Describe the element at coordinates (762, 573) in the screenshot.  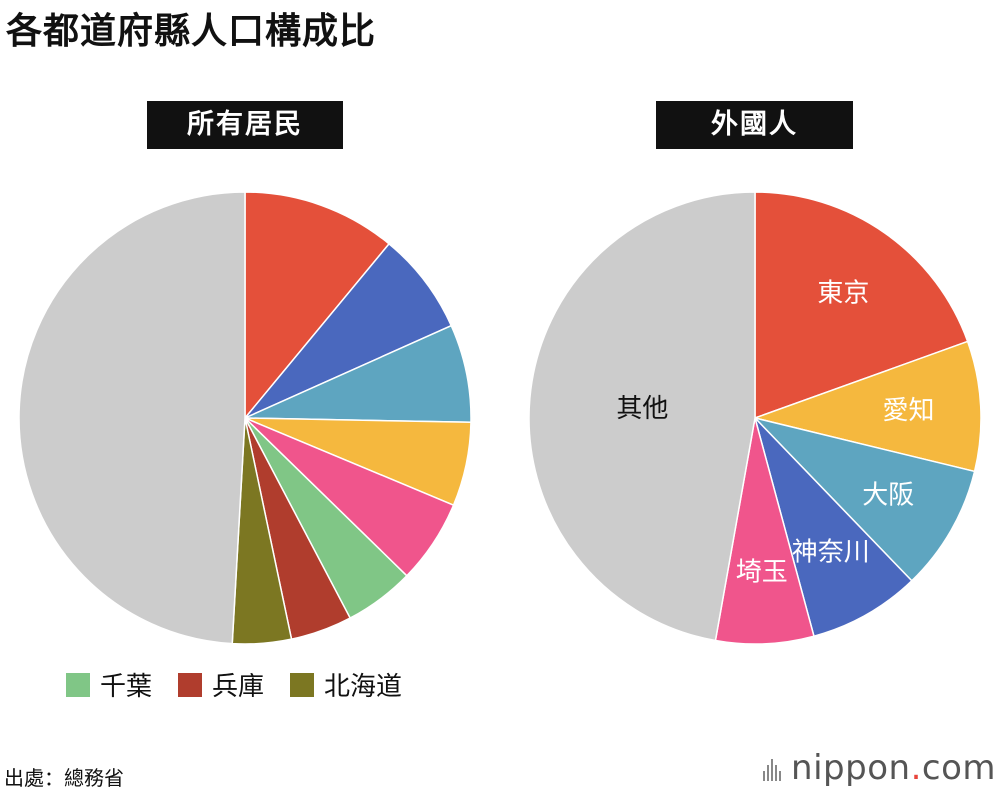
I see `slice-label: 埼玉` at that location.